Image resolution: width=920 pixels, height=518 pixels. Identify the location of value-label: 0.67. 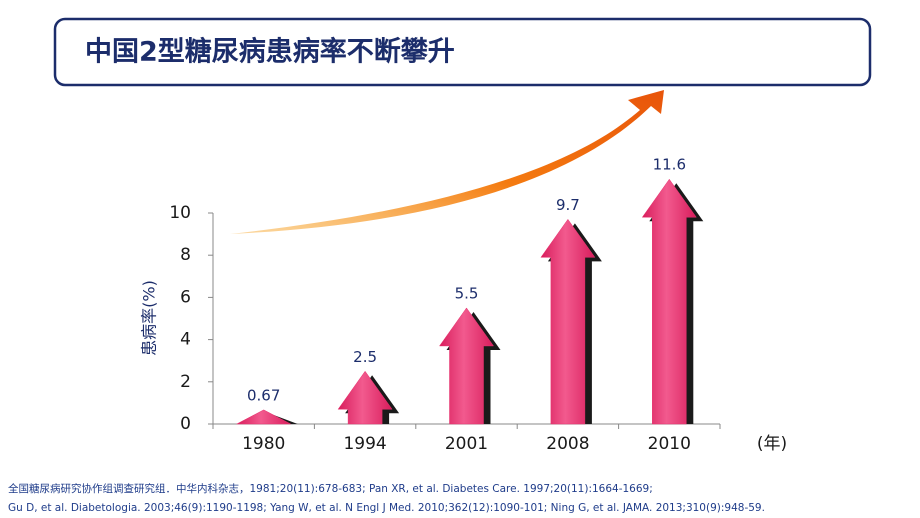
(263, 395).